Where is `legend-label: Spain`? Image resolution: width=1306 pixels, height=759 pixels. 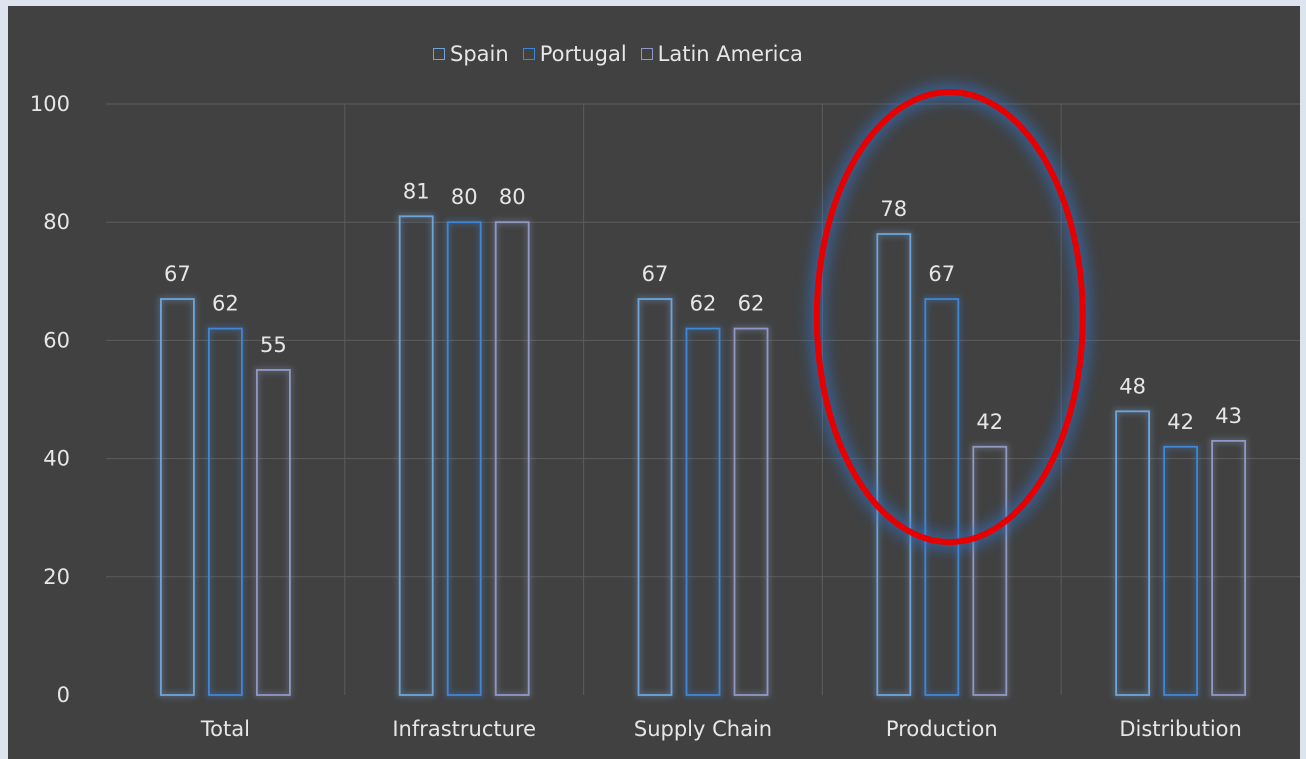 legend-label: Spain is located at coordinates (479, 54).